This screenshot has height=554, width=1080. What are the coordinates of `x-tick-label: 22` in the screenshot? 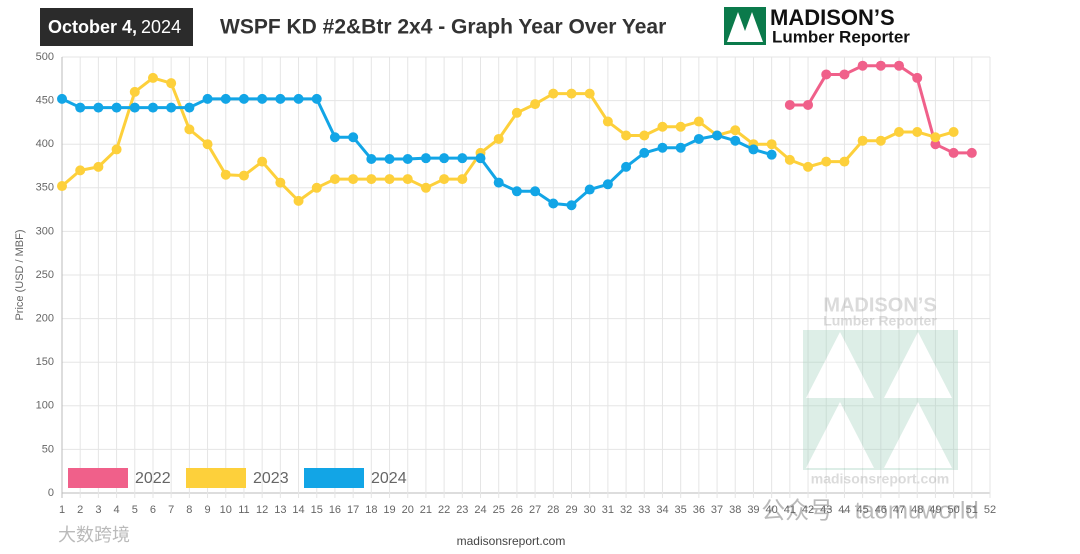 It's located at (444, 510).